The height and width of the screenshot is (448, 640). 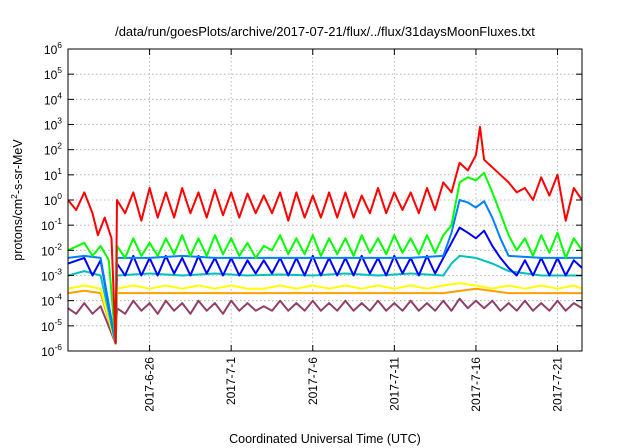 I want to click on y-tick-exponent: 3, so click(x=59, y=121).